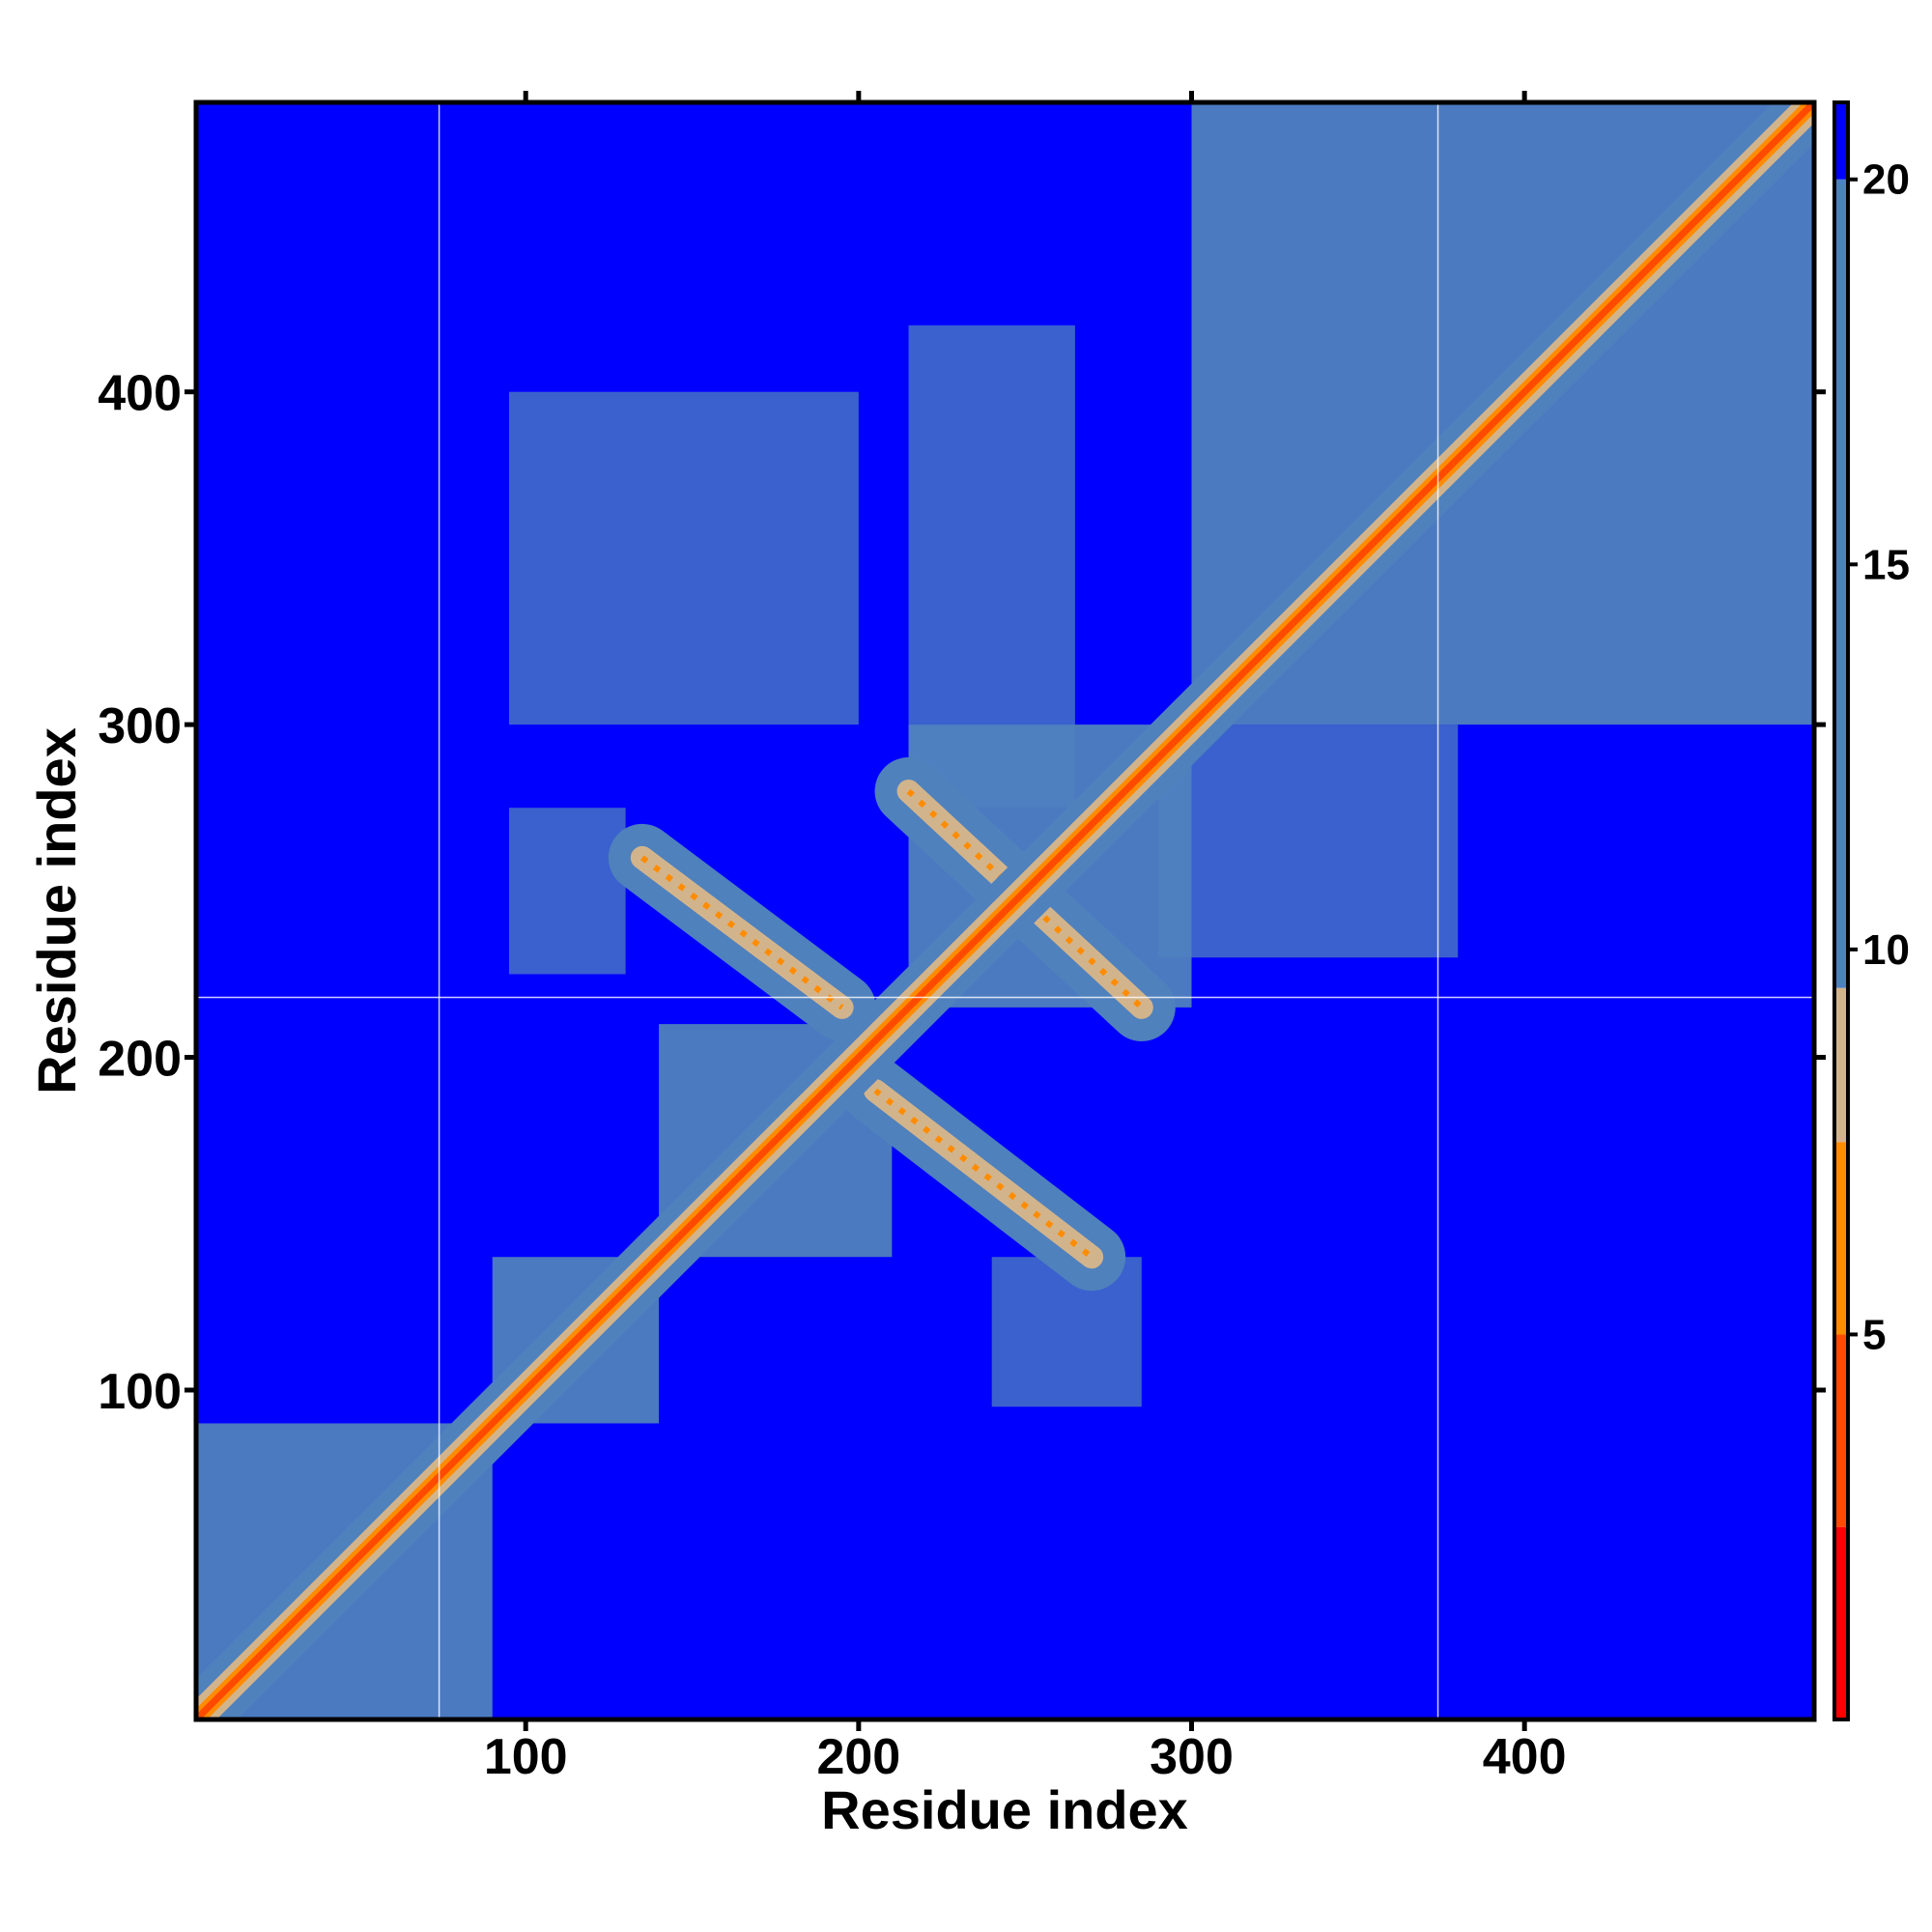 This screenshot has height=1932, width=1932. Describe the element at coordinates (140, 1060) in the screenshot. I see `y-tick-label: 200` at that location.